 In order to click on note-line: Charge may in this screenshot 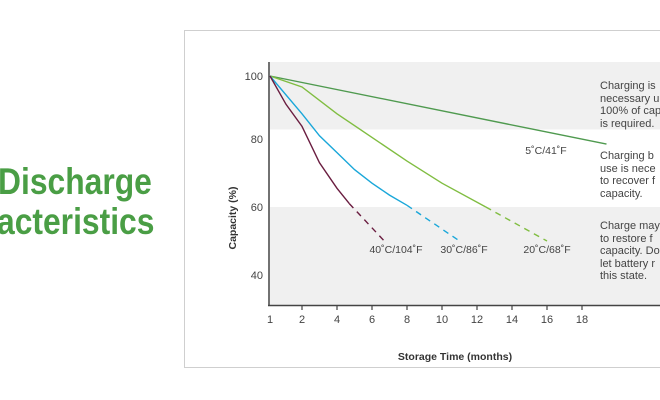, I will do `click(630, 226)`.